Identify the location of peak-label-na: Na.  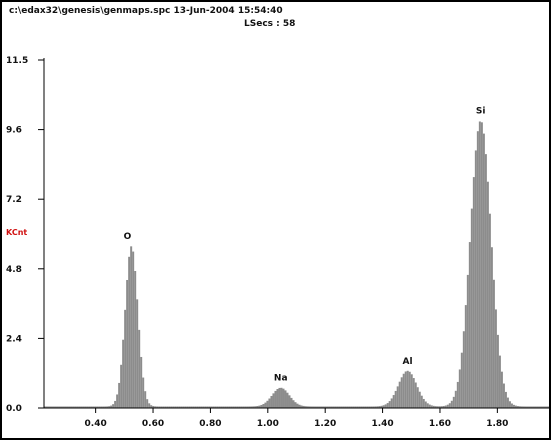
(281, 379).